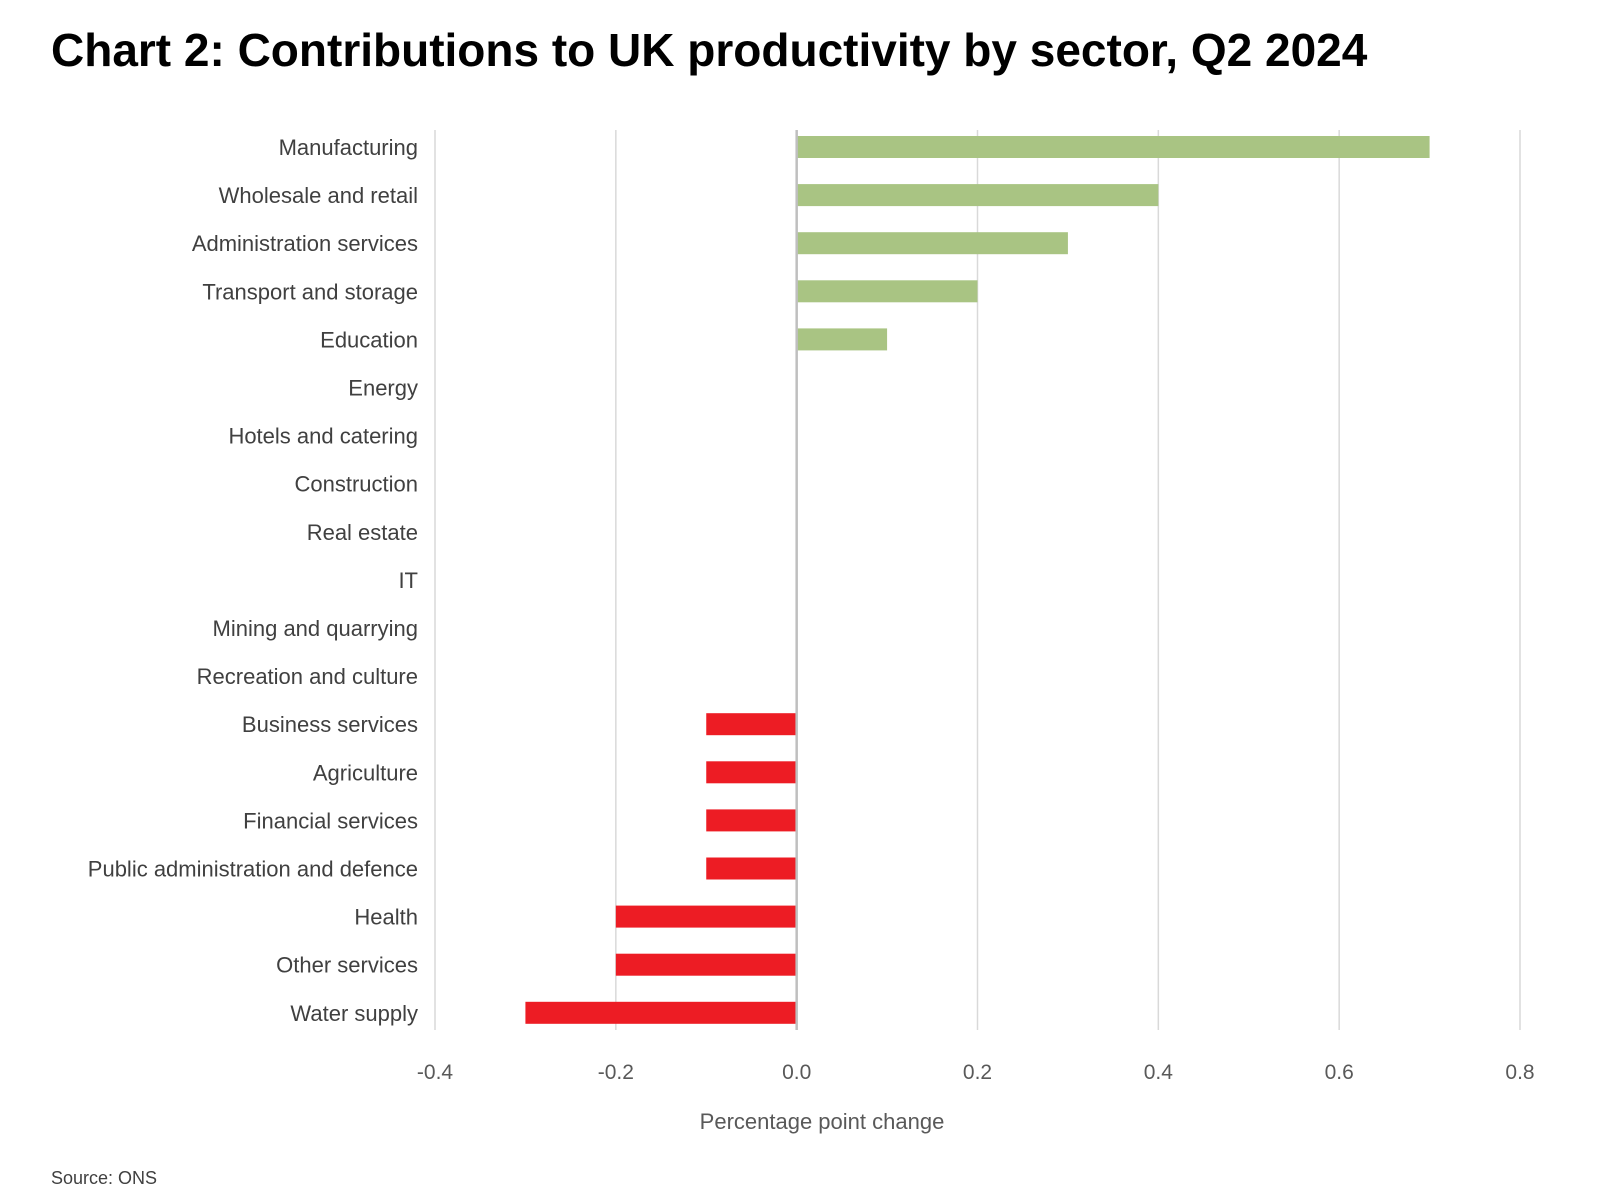  Describe the element at coordinates (330, 724) in the screenshot. I see `category-label: Business services` at that location.